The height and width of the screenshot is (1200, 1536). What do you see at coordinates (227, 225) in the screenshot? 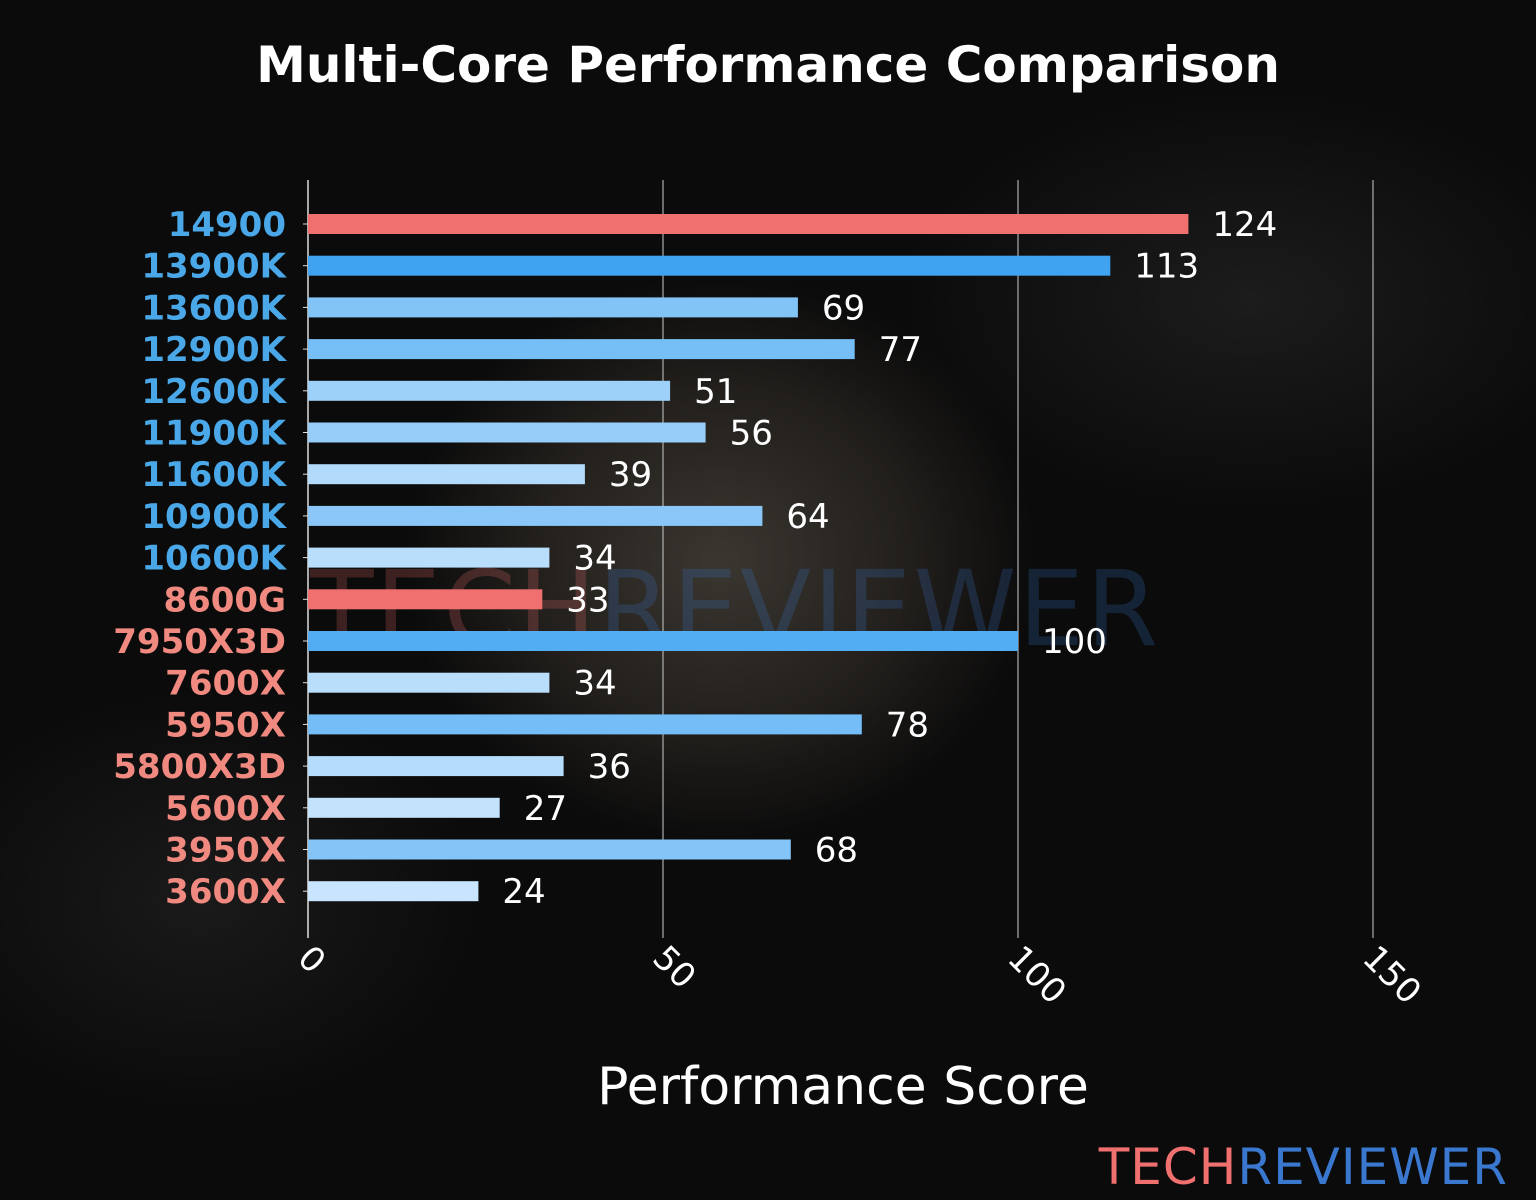
I see `y-tick-label: 14900` at bounding box center [227, 225].